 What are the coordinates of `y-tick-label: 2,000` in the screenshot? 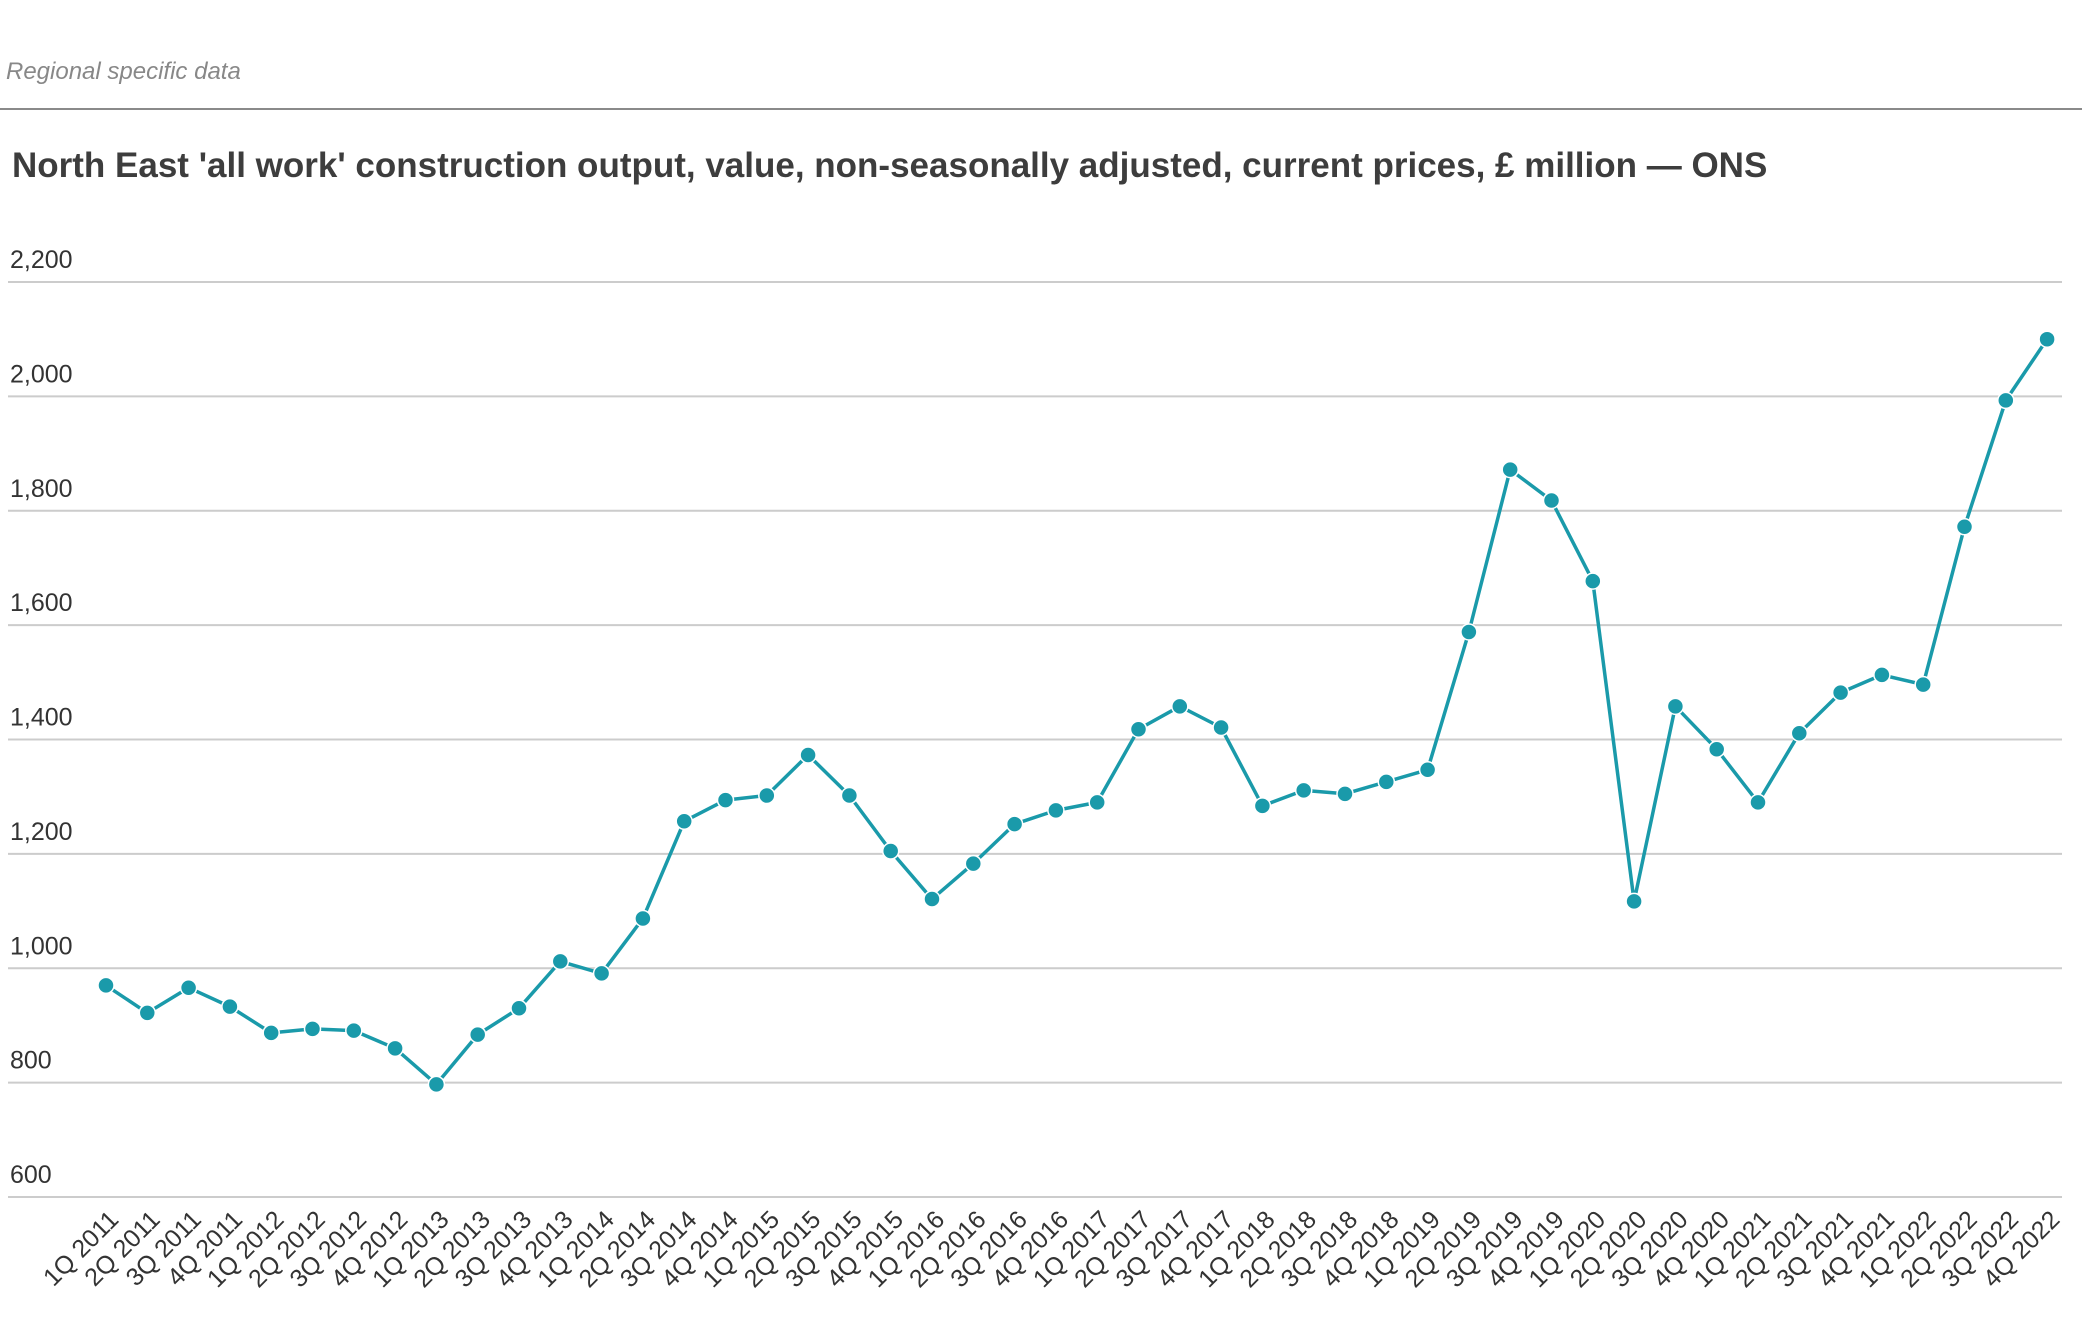 It's located at (41, 374).